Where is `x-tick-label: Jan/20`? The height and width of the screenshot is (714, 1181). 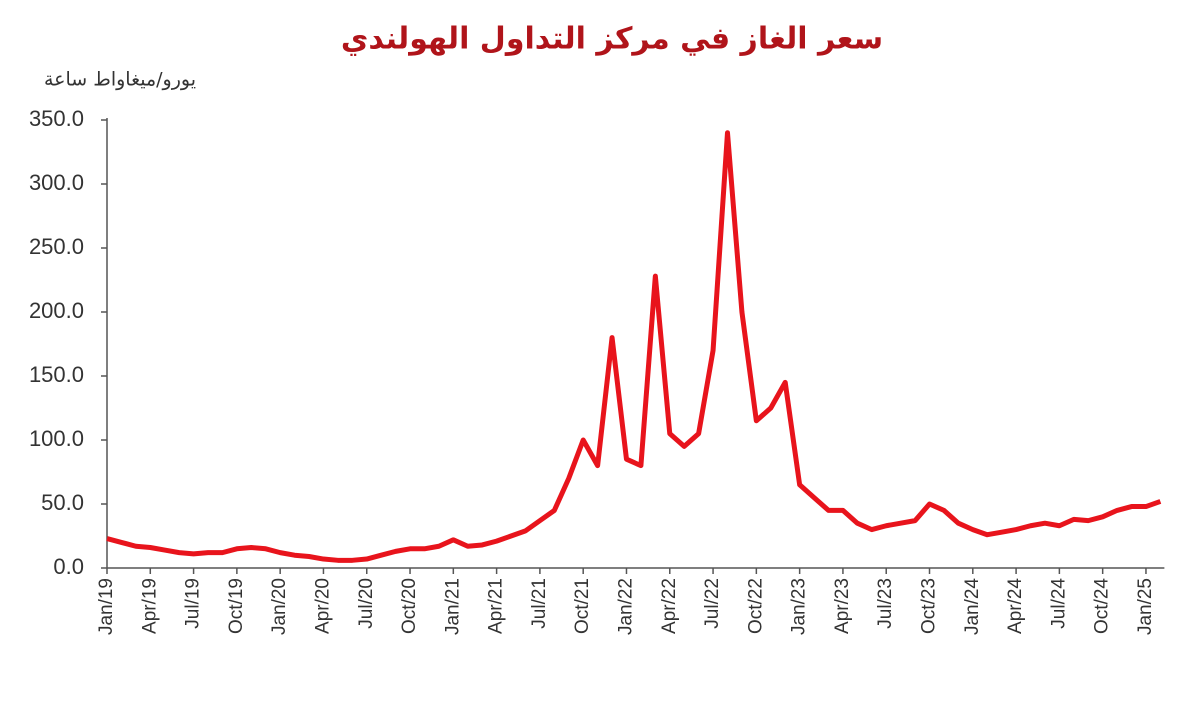 x-tick-label: Jan/20 is located at coordinates (279, 606).